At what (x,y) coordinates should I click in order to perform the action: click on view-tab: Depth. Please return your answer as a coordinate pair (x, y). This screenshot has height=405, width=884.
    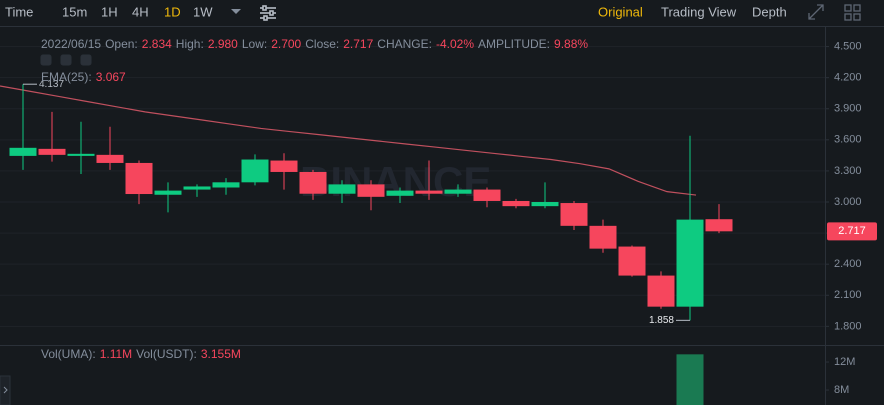
    Looking at the image, I should click on (769, 11).